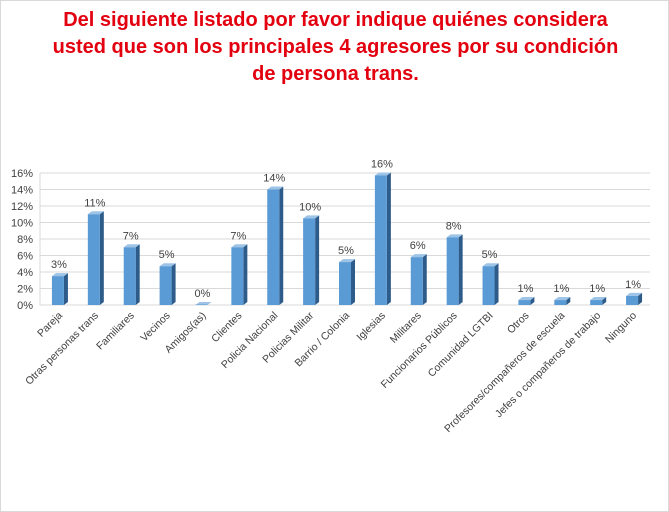 Image resolution: width=669 pixels, height=512 pixels. I want to click on category-label: Vecinos, so click(155, 327).